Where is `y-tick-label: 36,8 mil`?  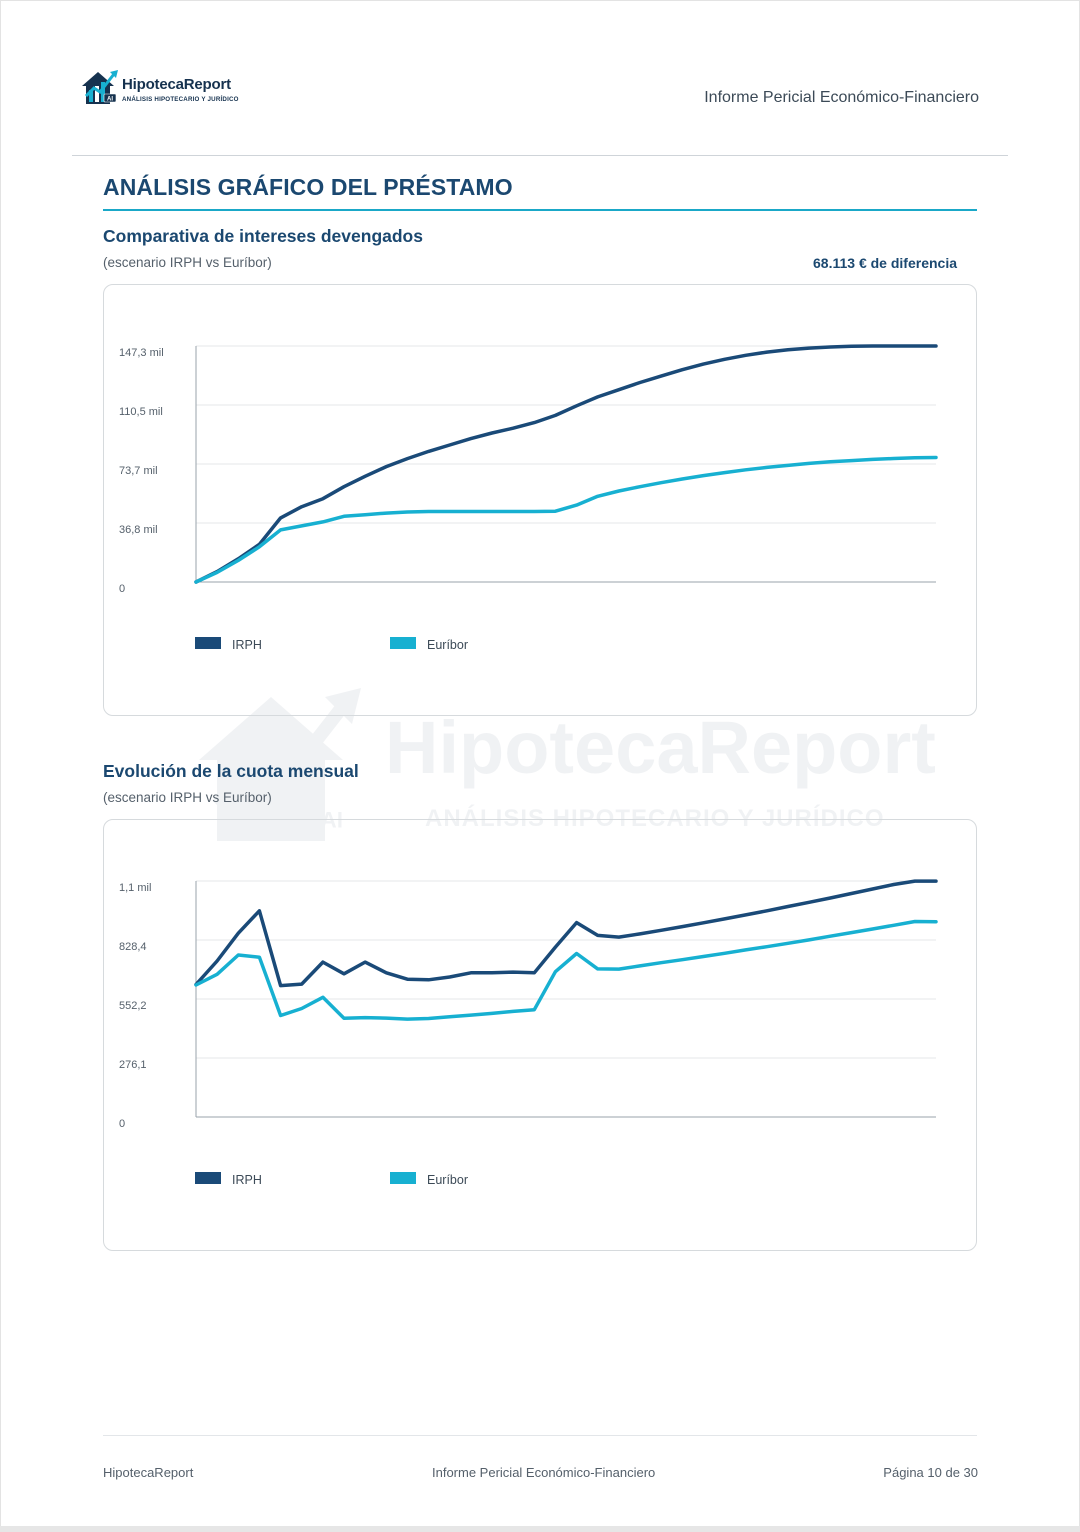 y-tick-label: 36,8 mil is located at coordinates (138, 530).